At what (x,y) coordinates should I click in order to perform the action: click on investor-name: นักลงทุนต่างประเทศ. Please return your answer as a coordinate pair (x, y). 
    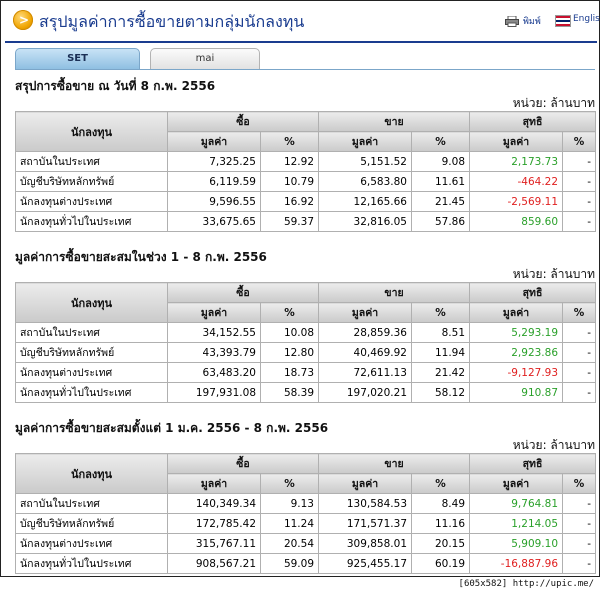
    Looking at the image, I should click on (91, 543).